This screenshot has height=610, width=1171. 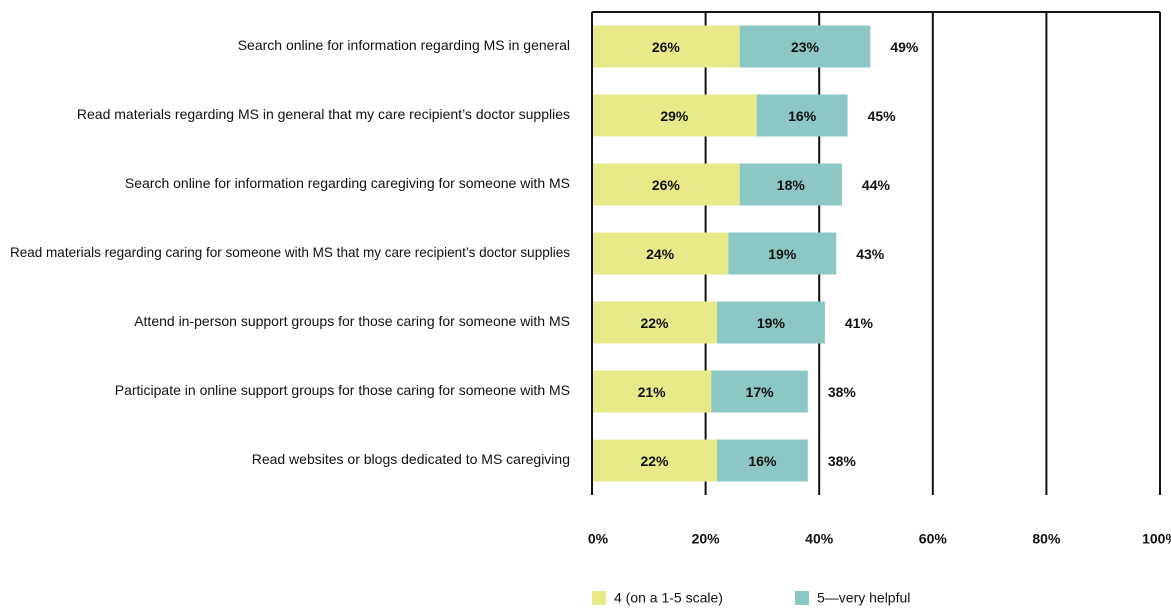 I want to click on total-label: 49%, so click(x=904, y=47).